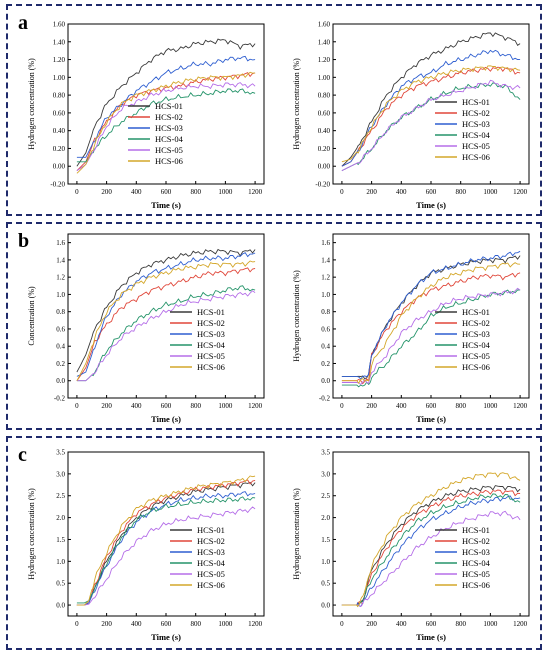  What do you see at coordinates (59, 96) in the screenshot?
I see `y-tick-label: 0.80` at bounding box center [59, 96].